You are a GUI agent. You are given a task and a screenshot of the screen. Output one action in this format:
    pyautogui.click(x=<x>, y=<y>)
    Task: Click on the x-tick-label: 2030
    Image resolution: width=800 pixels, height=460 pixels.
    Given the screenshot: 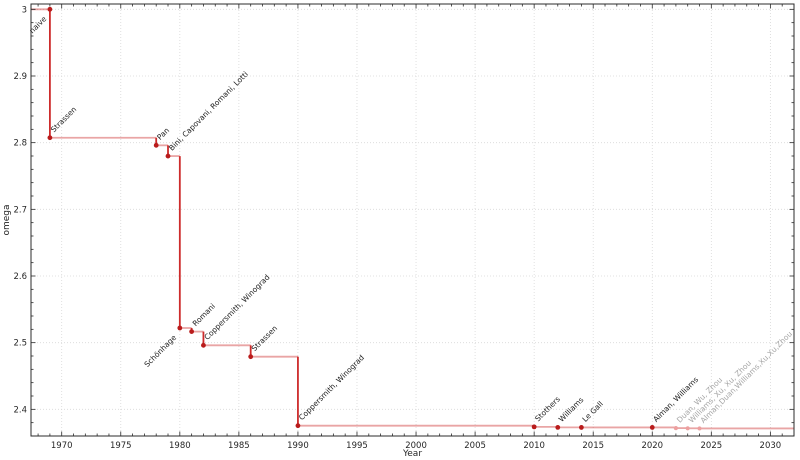 What is the action you would take?
    pyautogui.click(x=771, y=446)
    